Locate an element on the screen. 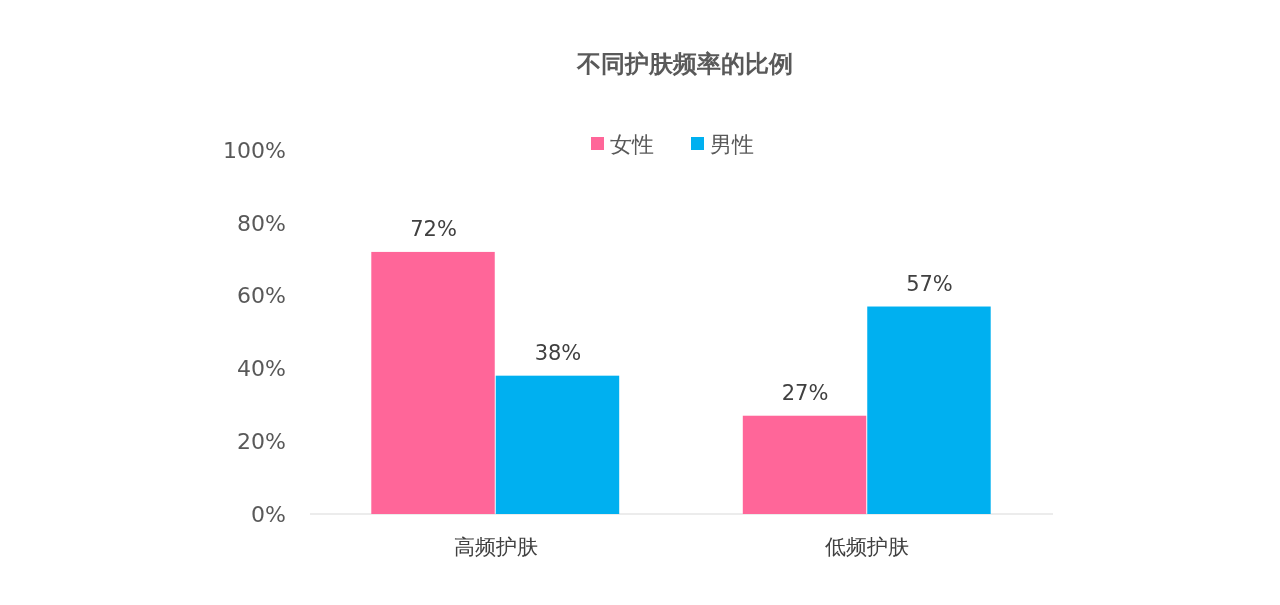  y-tick-label: 20% is located at coordinates (261, 441).